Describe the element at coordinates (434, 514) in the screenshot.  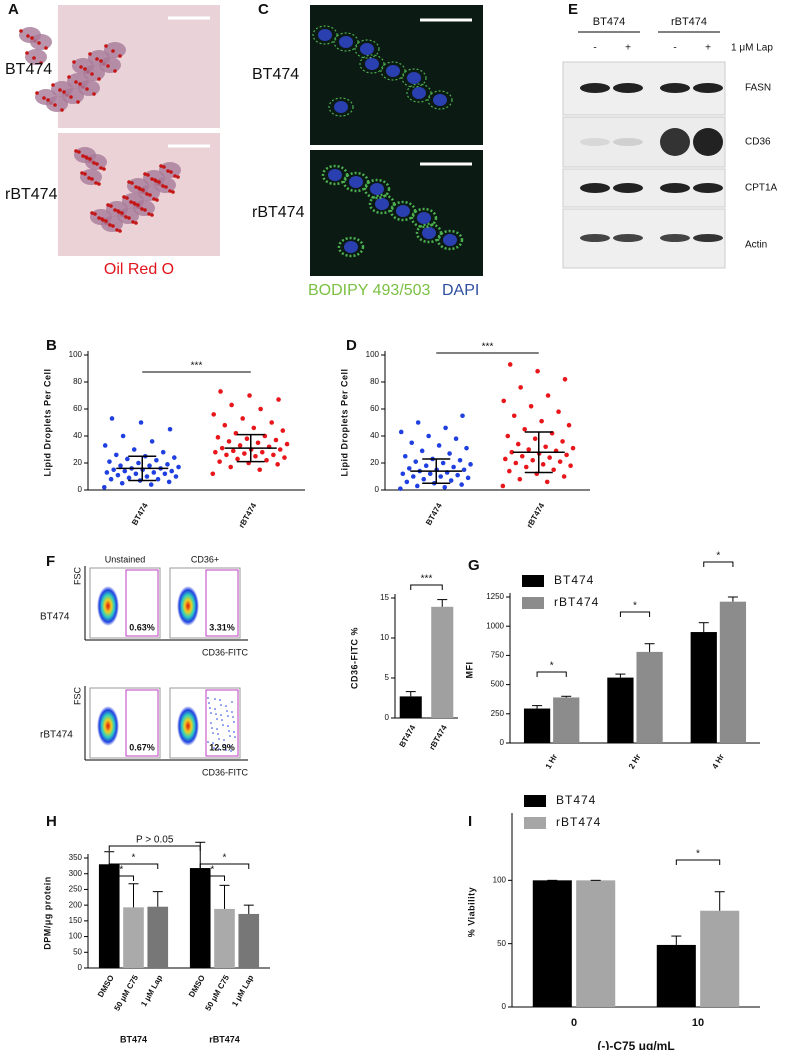
I see `x-tick-label: BT474` at that location.